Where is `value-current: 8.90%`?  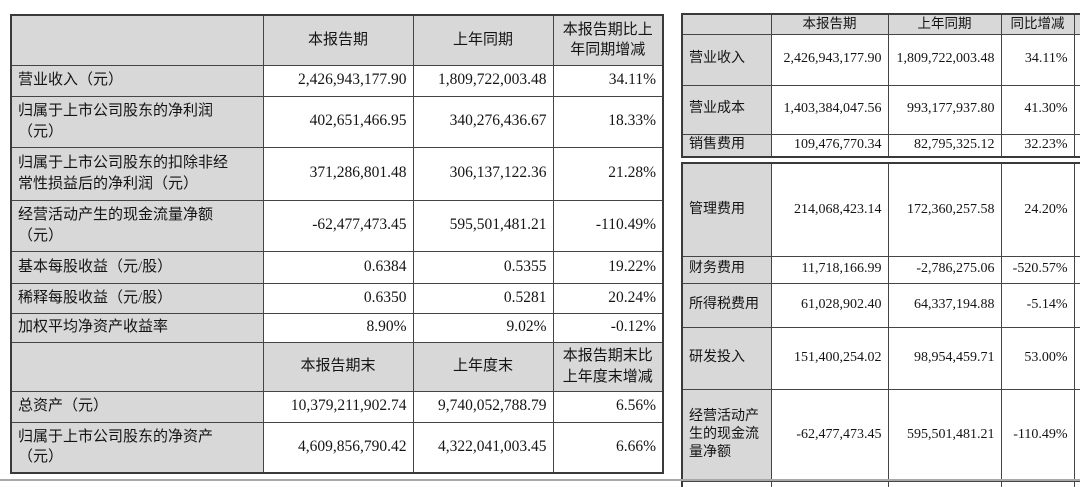
value-current: 8.90% is located at coordinates (338, 327).